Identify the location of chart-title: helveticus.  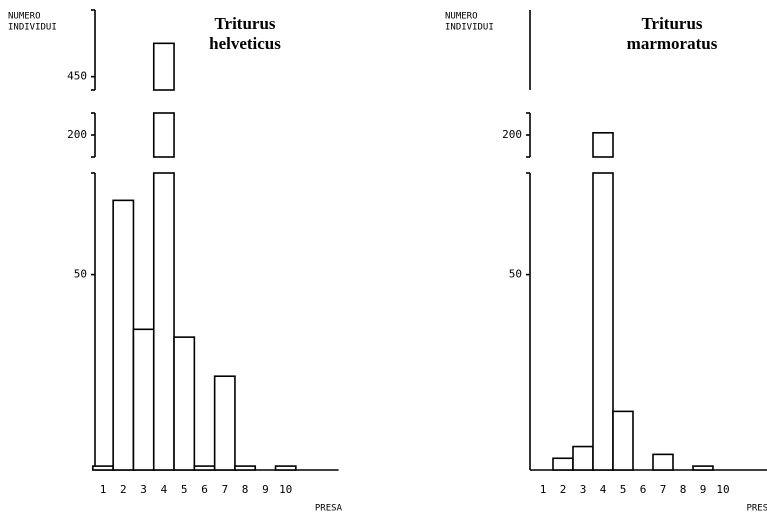
(245, 43).